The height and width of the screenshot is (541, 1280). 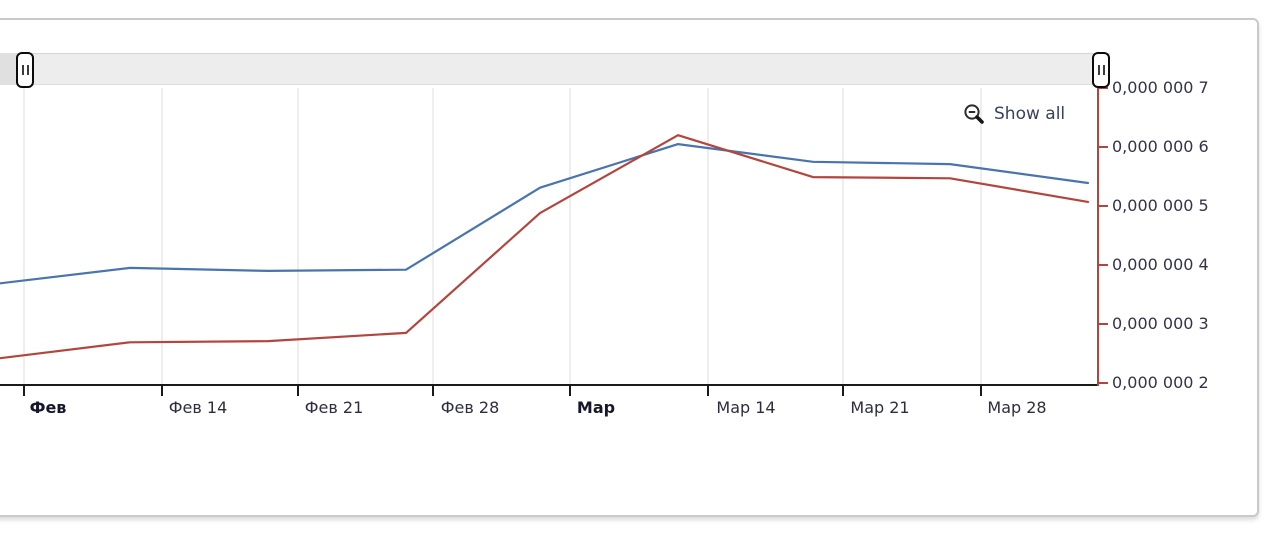 I want to click on show-all-button: Show all, so click(x=1014, y=114).